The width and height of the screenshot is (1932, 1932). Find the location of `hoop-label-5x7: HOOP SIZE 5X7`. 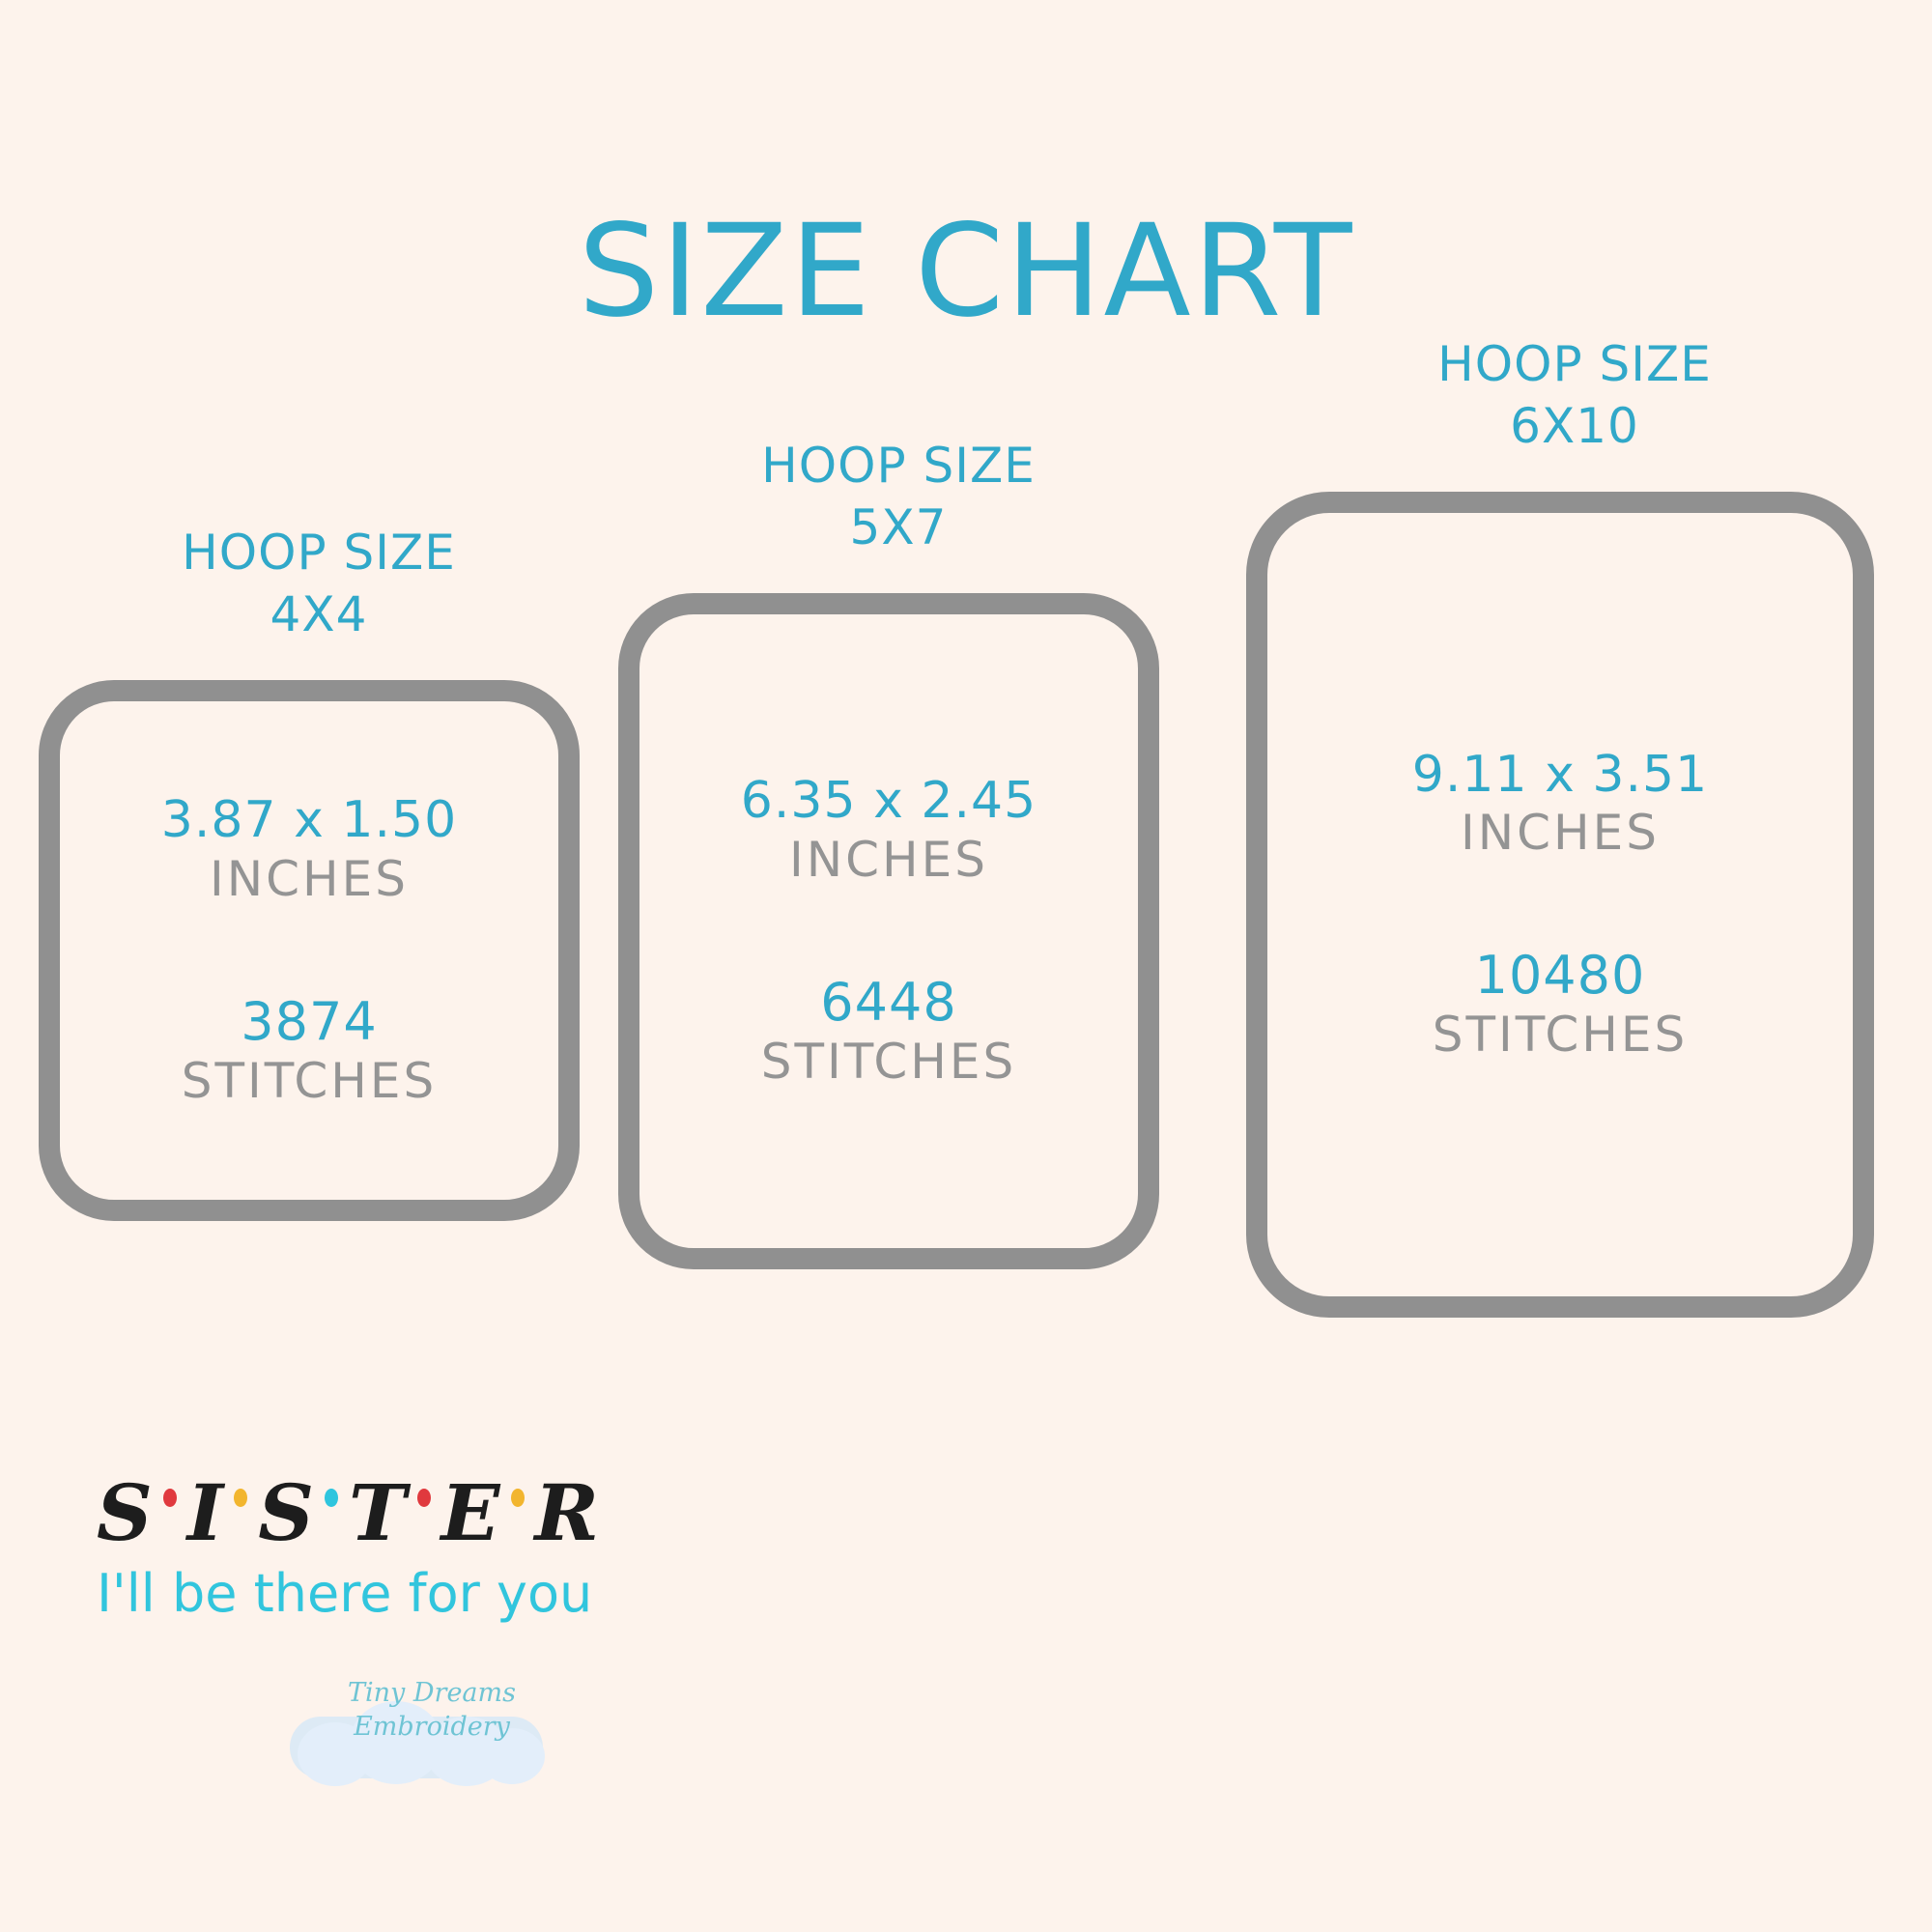

hoop-label-5x7: HOOP SIZE 5X7 is located at coordinates (898, 497).